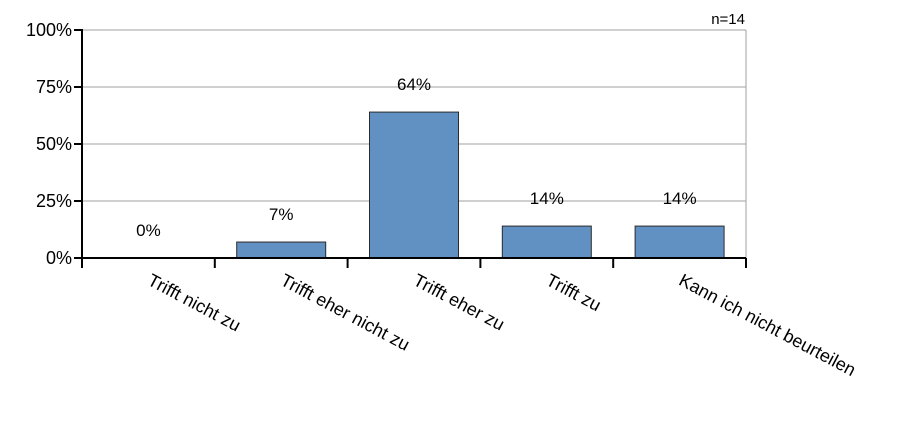  What do you see at coordinates (59, 258) in the screenshot?
I see `y-tick-label-0: 0%` at bounding box center [59, 258].